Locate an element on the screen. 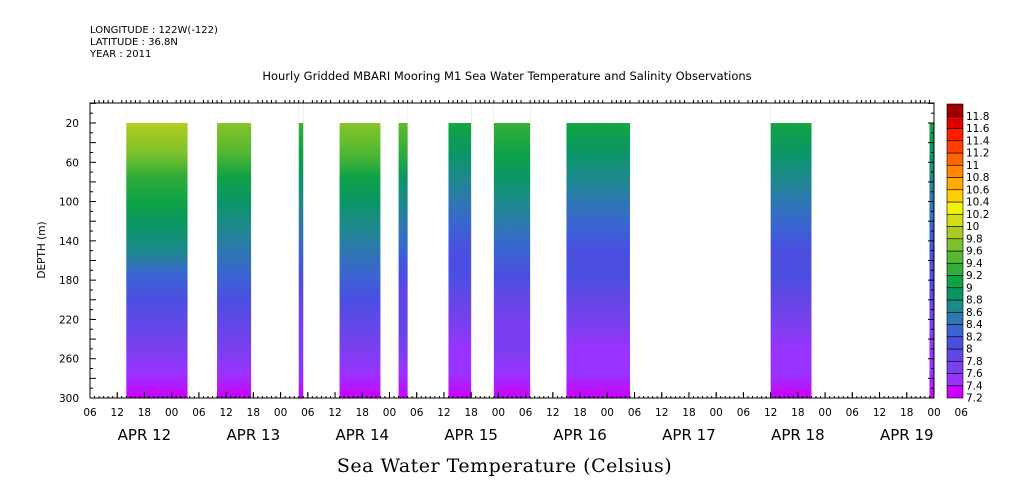 The image size is (1009, 504). x-day-label: APR 19 is located at coordinates (907, 435).